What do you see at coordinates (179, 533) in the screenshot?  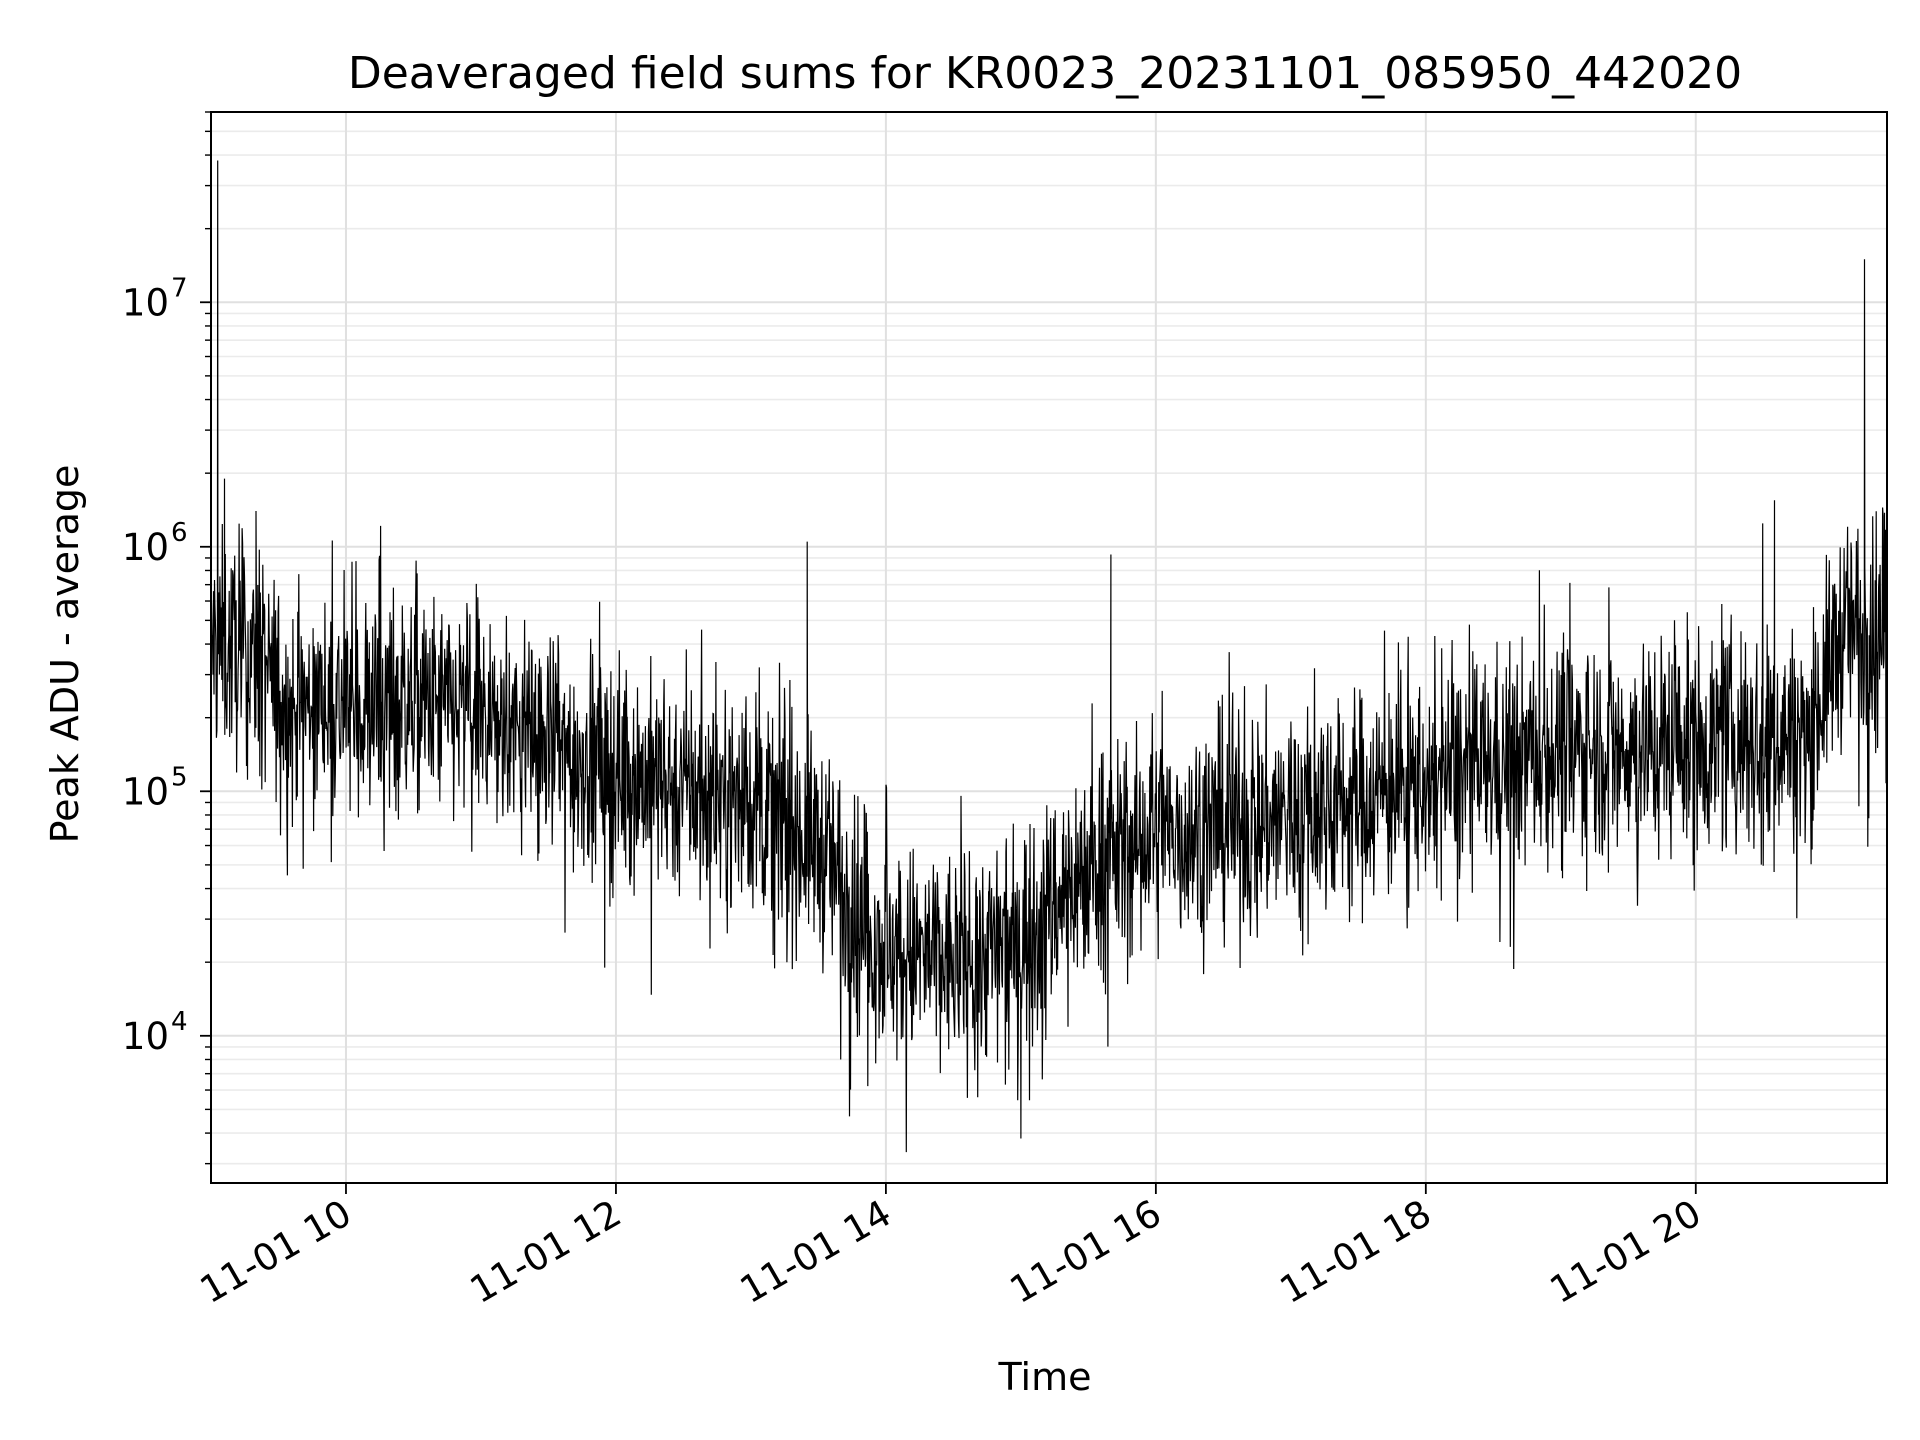 I see `y-tick-label-exponent: 6` at bounding box center [179, 533].